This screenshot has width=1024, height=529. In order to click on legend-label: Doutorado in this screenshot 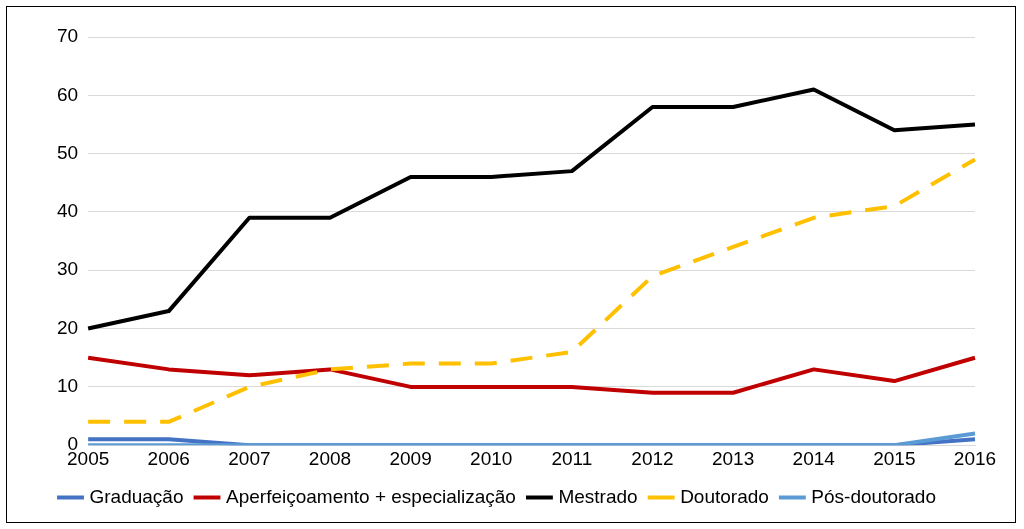, I will do `click(724, 496)`.